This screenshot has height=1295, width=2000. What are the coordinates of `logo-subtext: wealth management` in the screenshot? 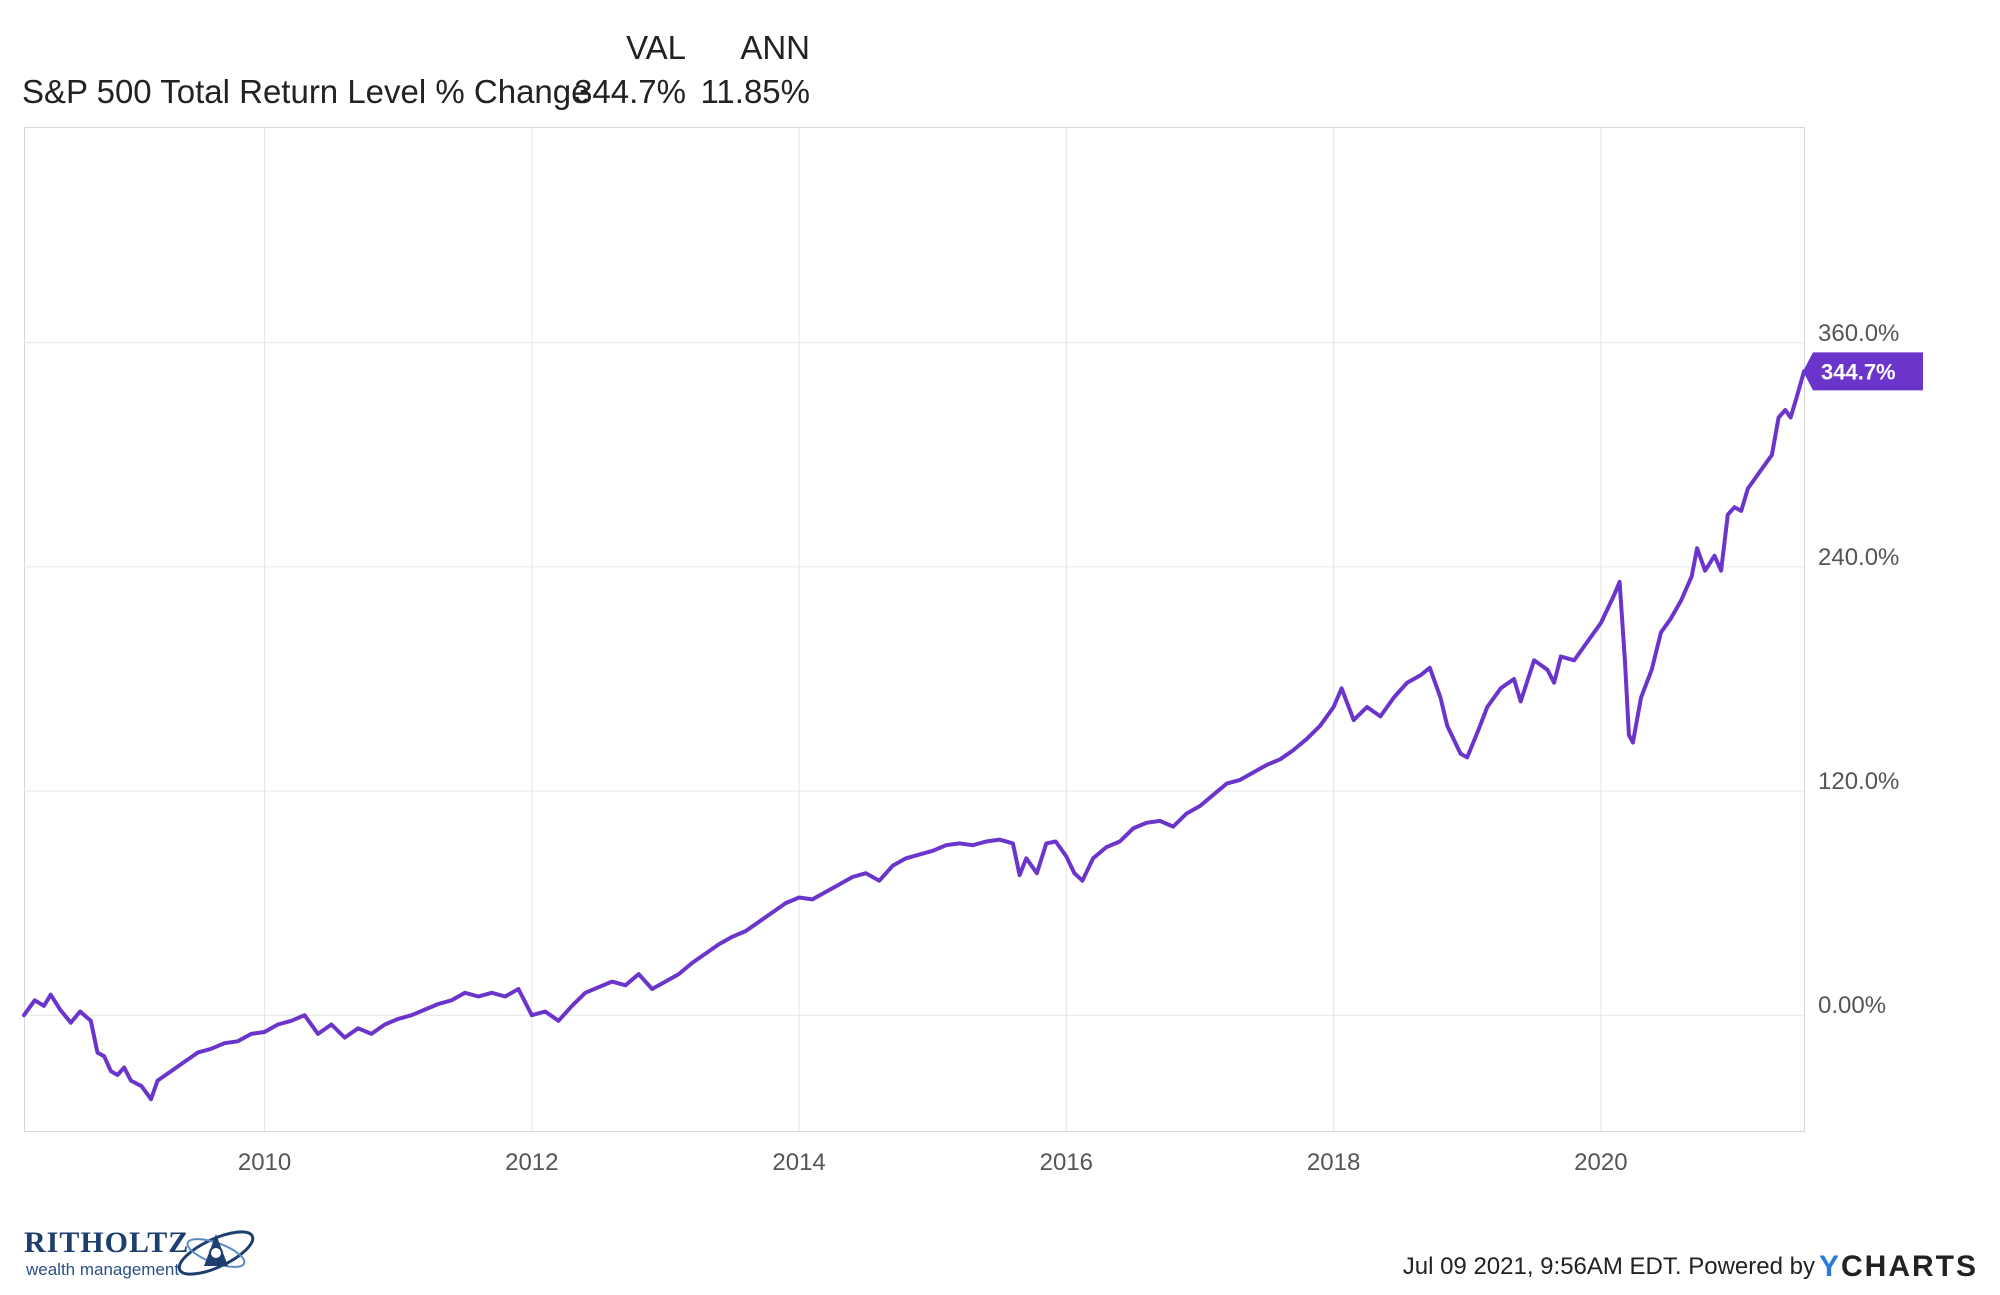 It's located at (103, 1269).